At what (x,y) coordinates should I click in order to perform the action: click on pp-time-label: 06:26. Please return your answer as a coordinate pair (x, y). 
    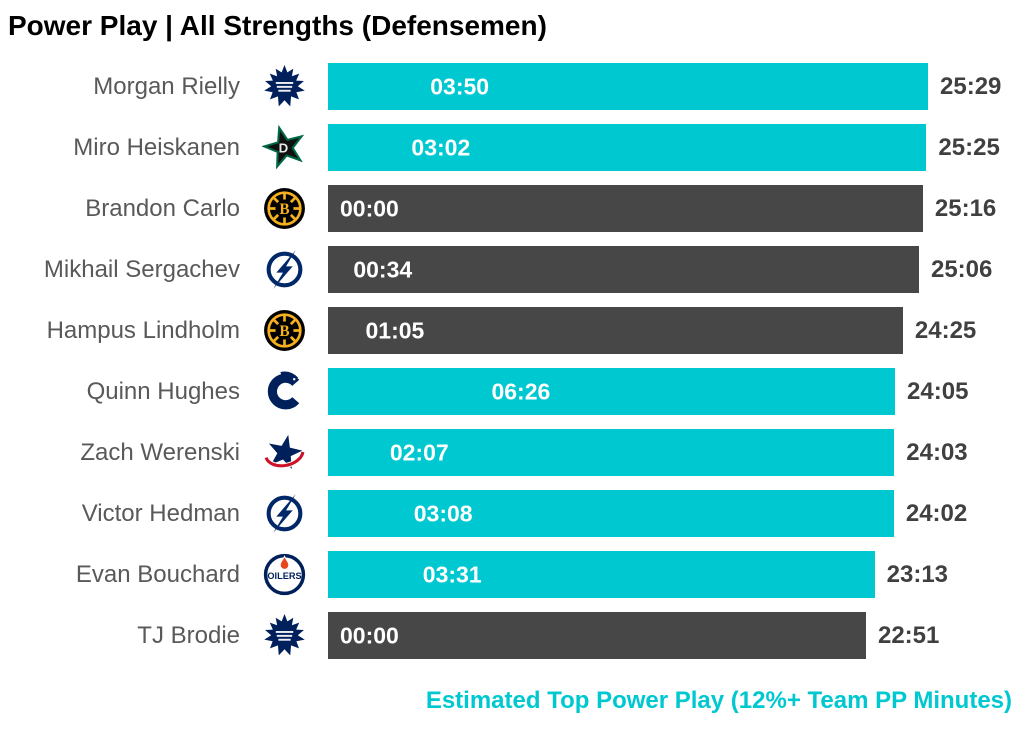
    Looking at the image, I should click on (521, 391).